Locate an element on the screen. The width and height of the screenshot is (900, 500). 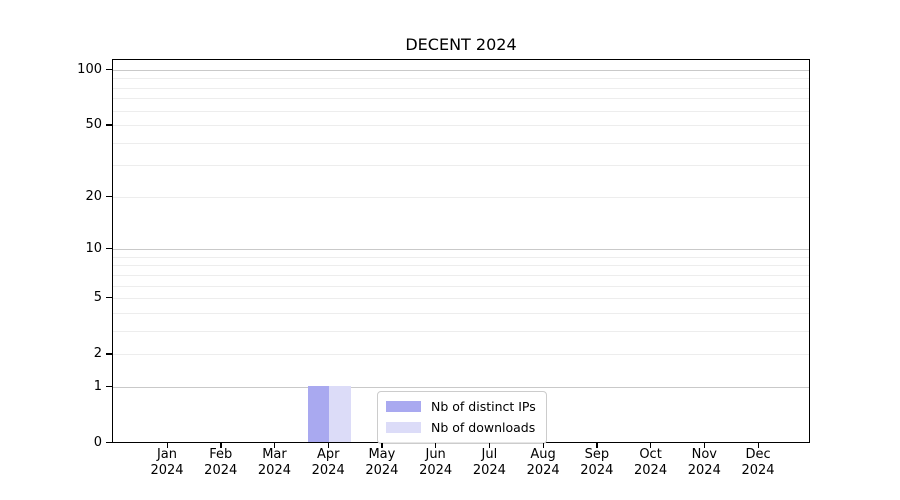
y-axis-tick-label: 0 is located at coordinates (97, 442).